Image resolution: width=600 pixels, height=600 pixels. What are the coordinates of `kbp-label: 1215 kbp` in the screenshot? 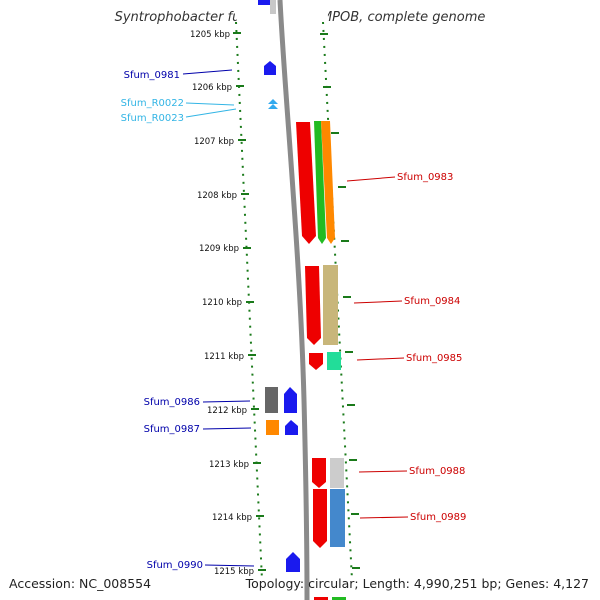 It's located at (234, 572).